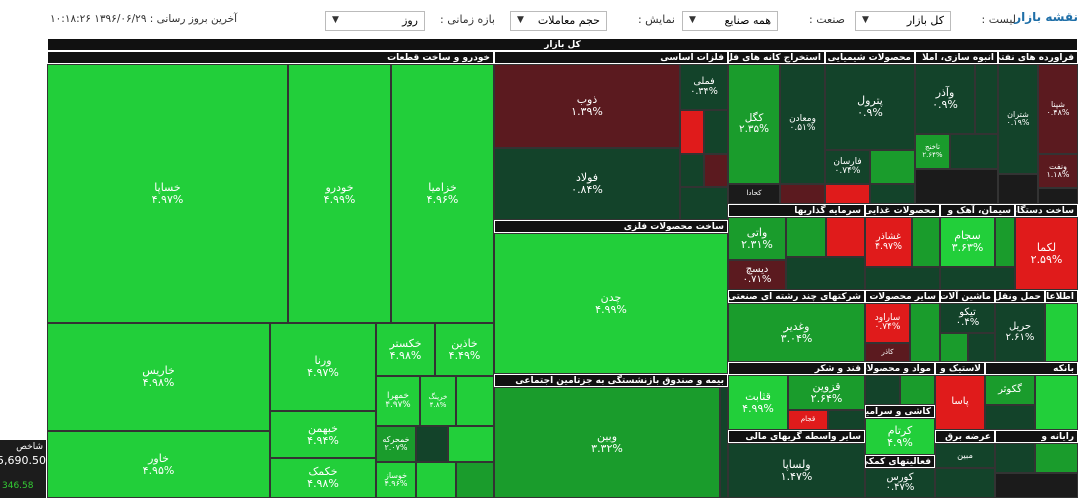 This screenshot has width=1078, height=498. Describe the element at coordinates (870, 101) in the screenshot. I see `tile-symbol: پترول` at that location.